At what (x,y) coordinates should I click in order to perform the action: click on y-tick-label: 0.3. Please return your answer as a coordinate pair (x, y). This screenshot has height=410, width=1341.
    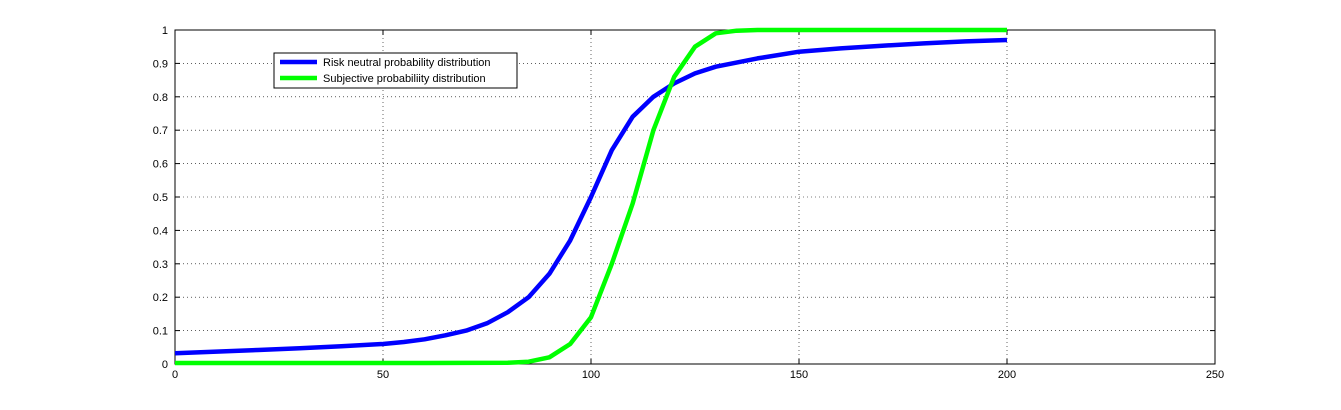
    Looking at the image, I should click on (160, 265).